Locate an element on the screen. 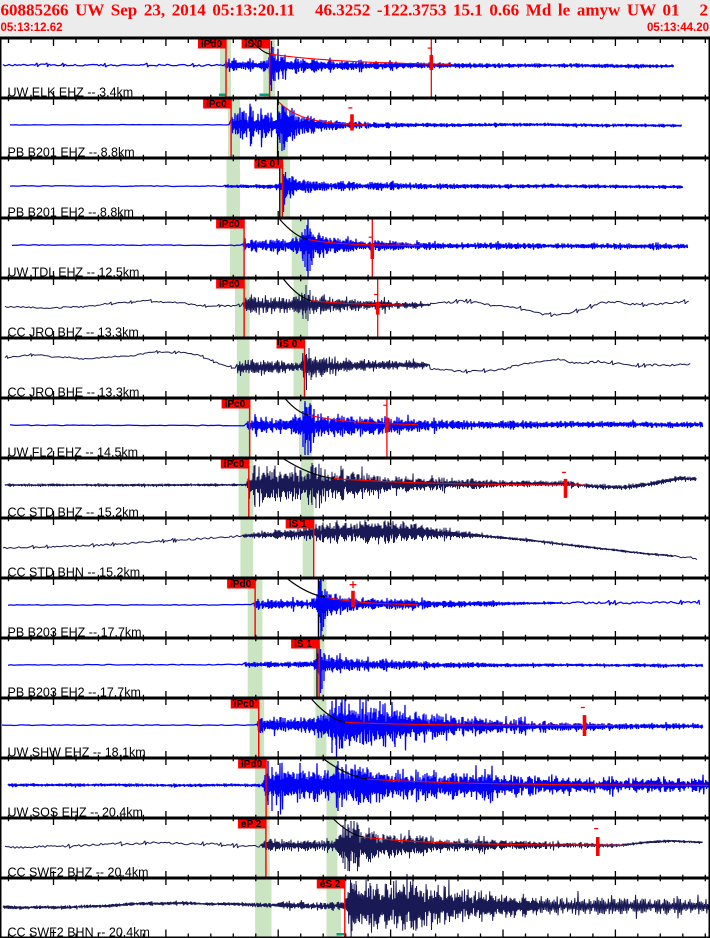 This screenshot has height=938, width=710. svg-text: UW SOS EHZ -- 20.4km is located at coordinates (75, 813).